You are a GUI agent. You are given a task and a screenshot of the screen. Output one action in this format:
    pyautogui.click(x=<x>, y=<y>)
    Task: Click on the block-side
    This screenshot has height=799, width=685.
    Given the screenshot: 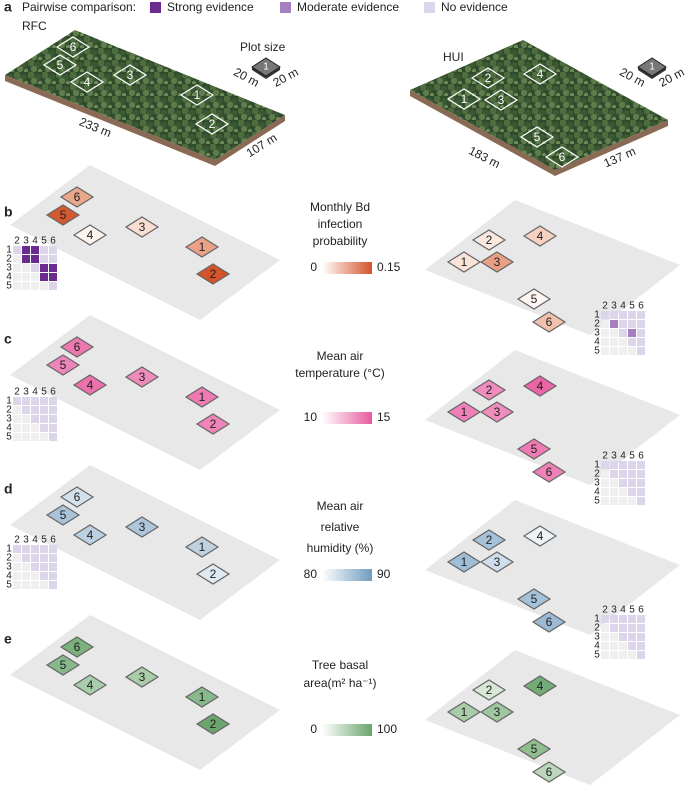 What is the action you would take?
    pyautogui.click(x=539, y=133)
    